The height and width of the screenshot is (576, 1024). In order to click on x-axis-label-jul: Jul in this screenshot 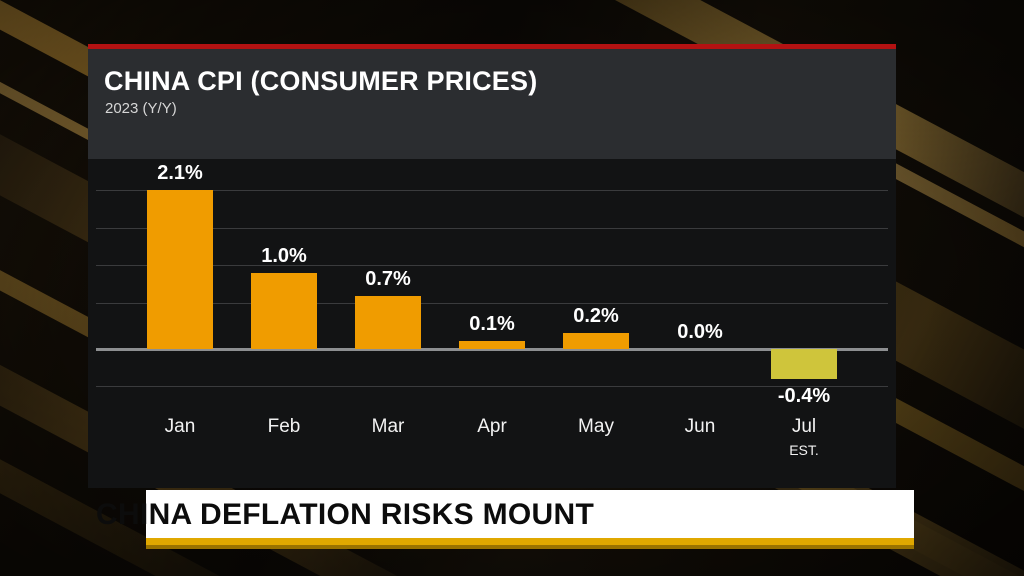, I will do `click(804, 426)`.